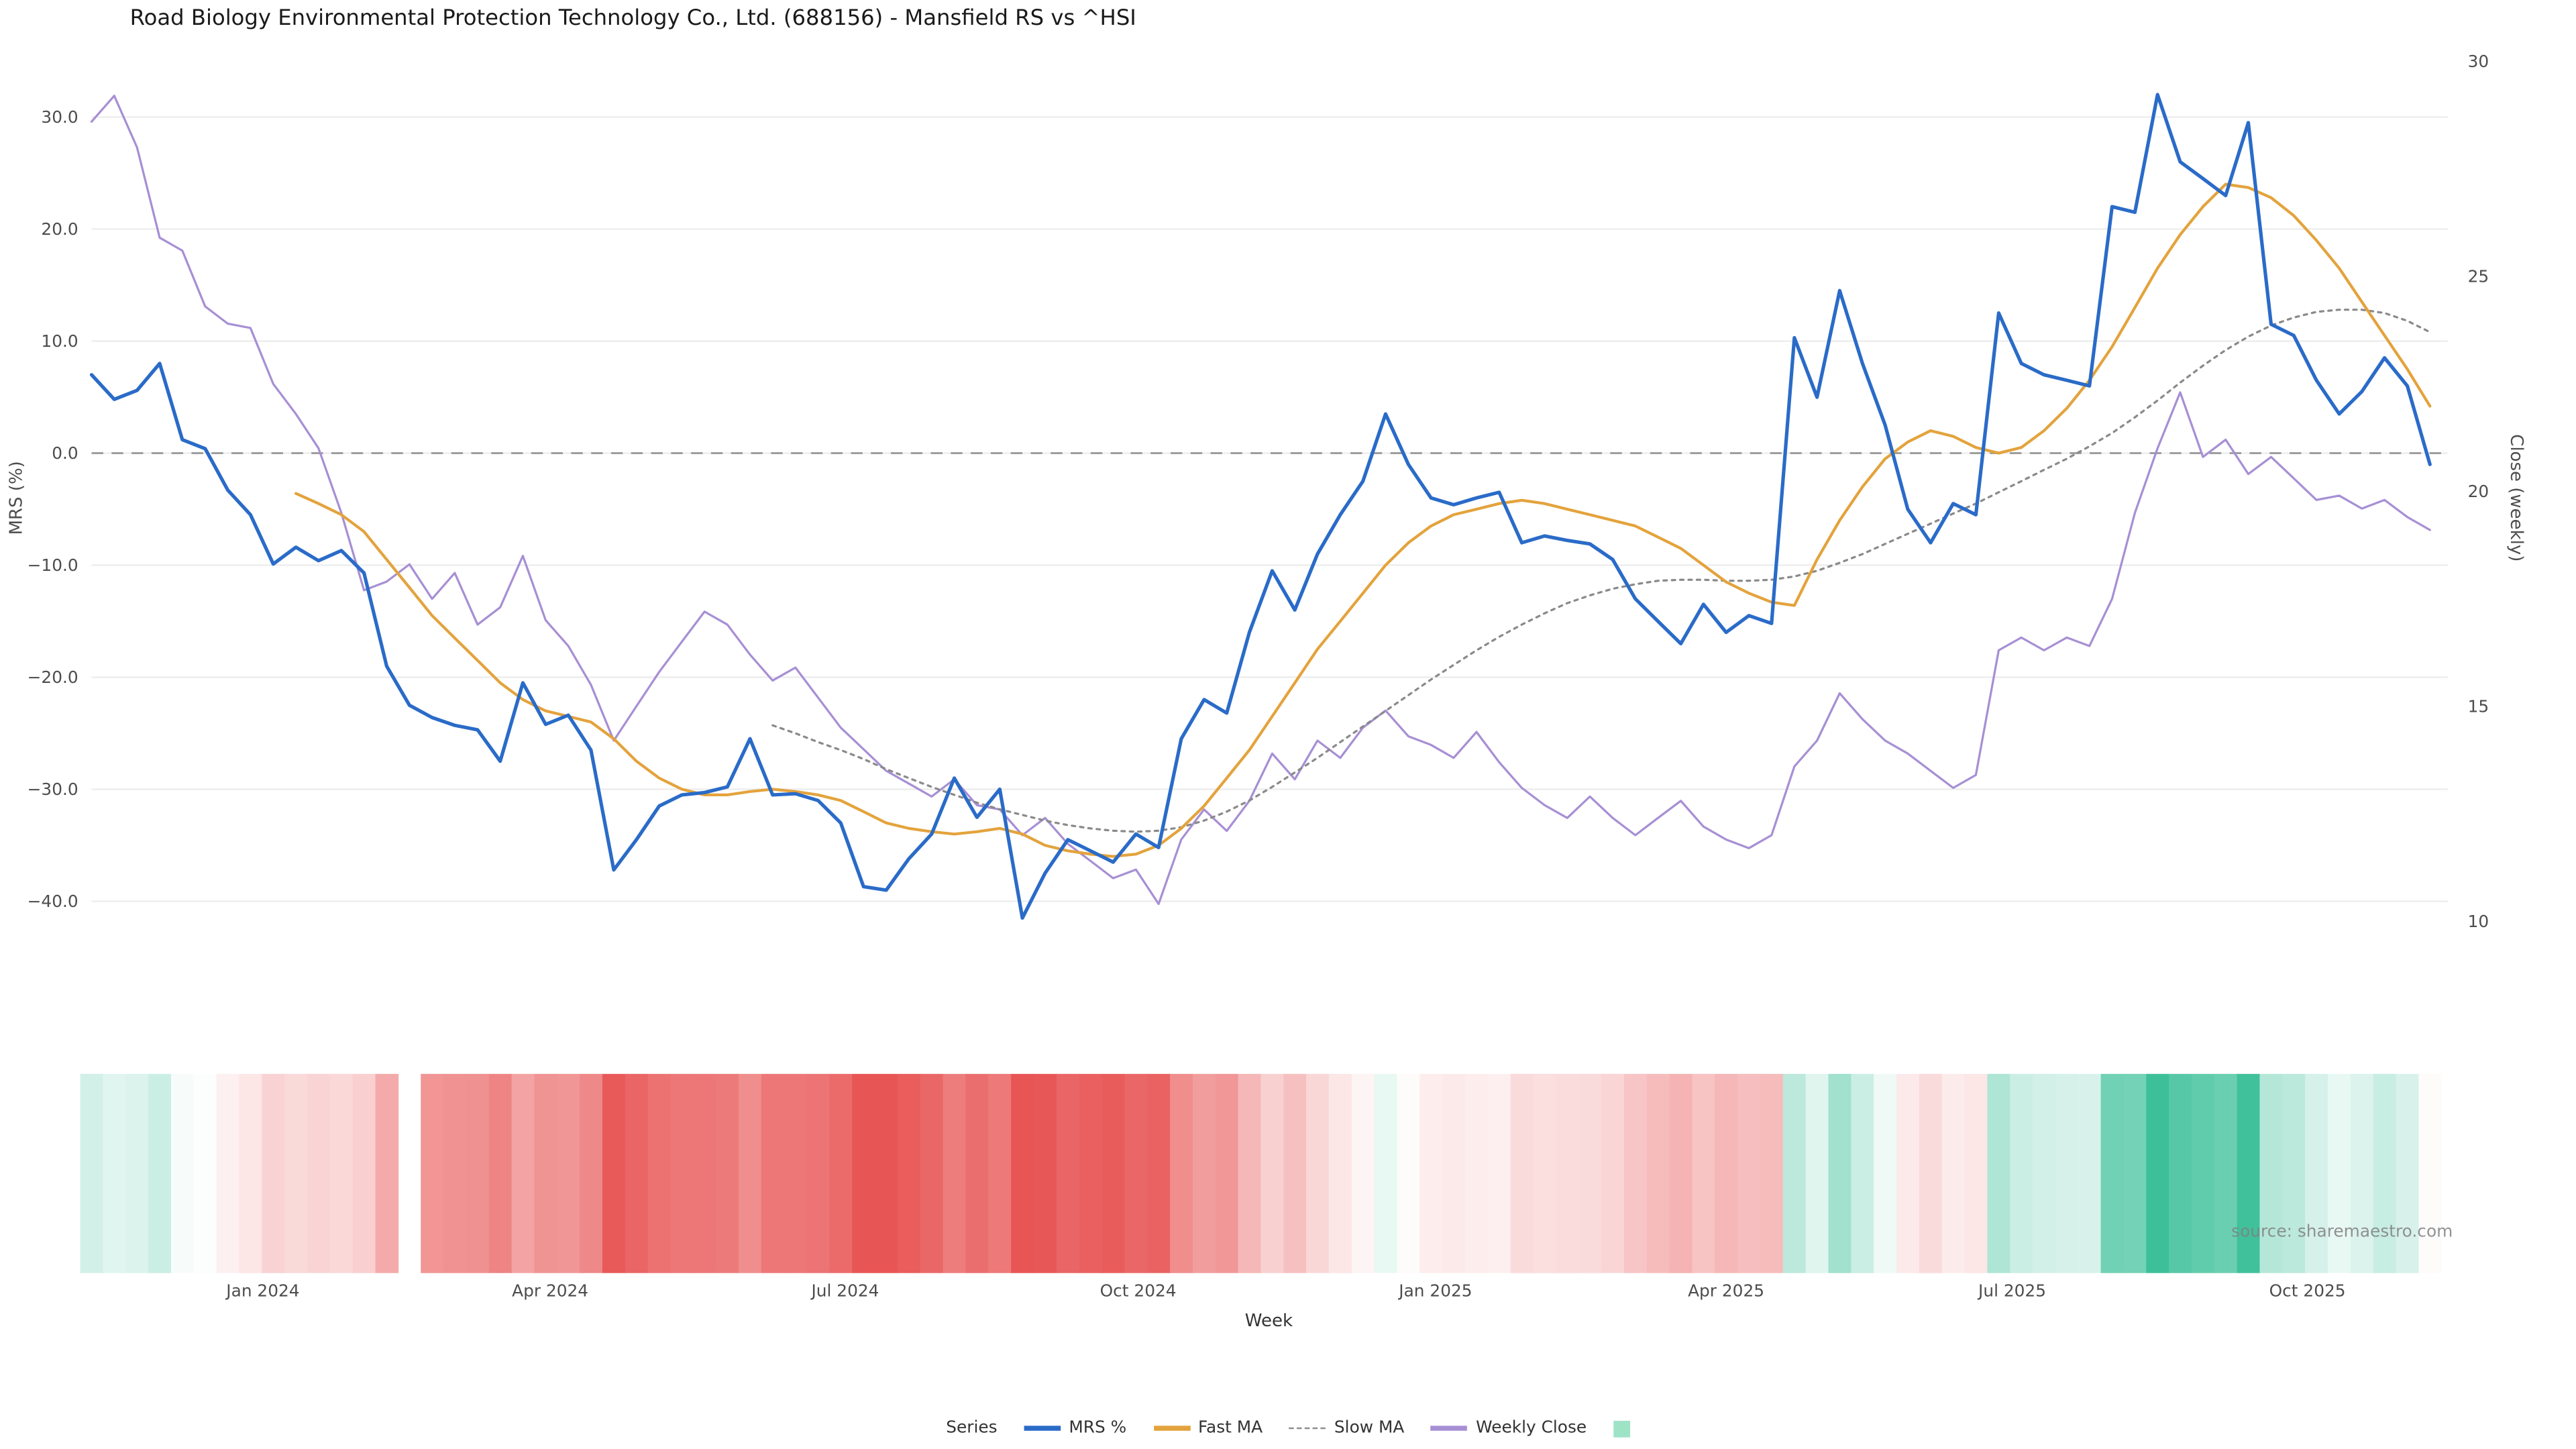 The height and width of the screenshot is (1449, 2576). What do you see at coordinates (59, 341) in the screenshot?
I see `y-left-tick-label: 10.0` at bounding box center [59, 341].